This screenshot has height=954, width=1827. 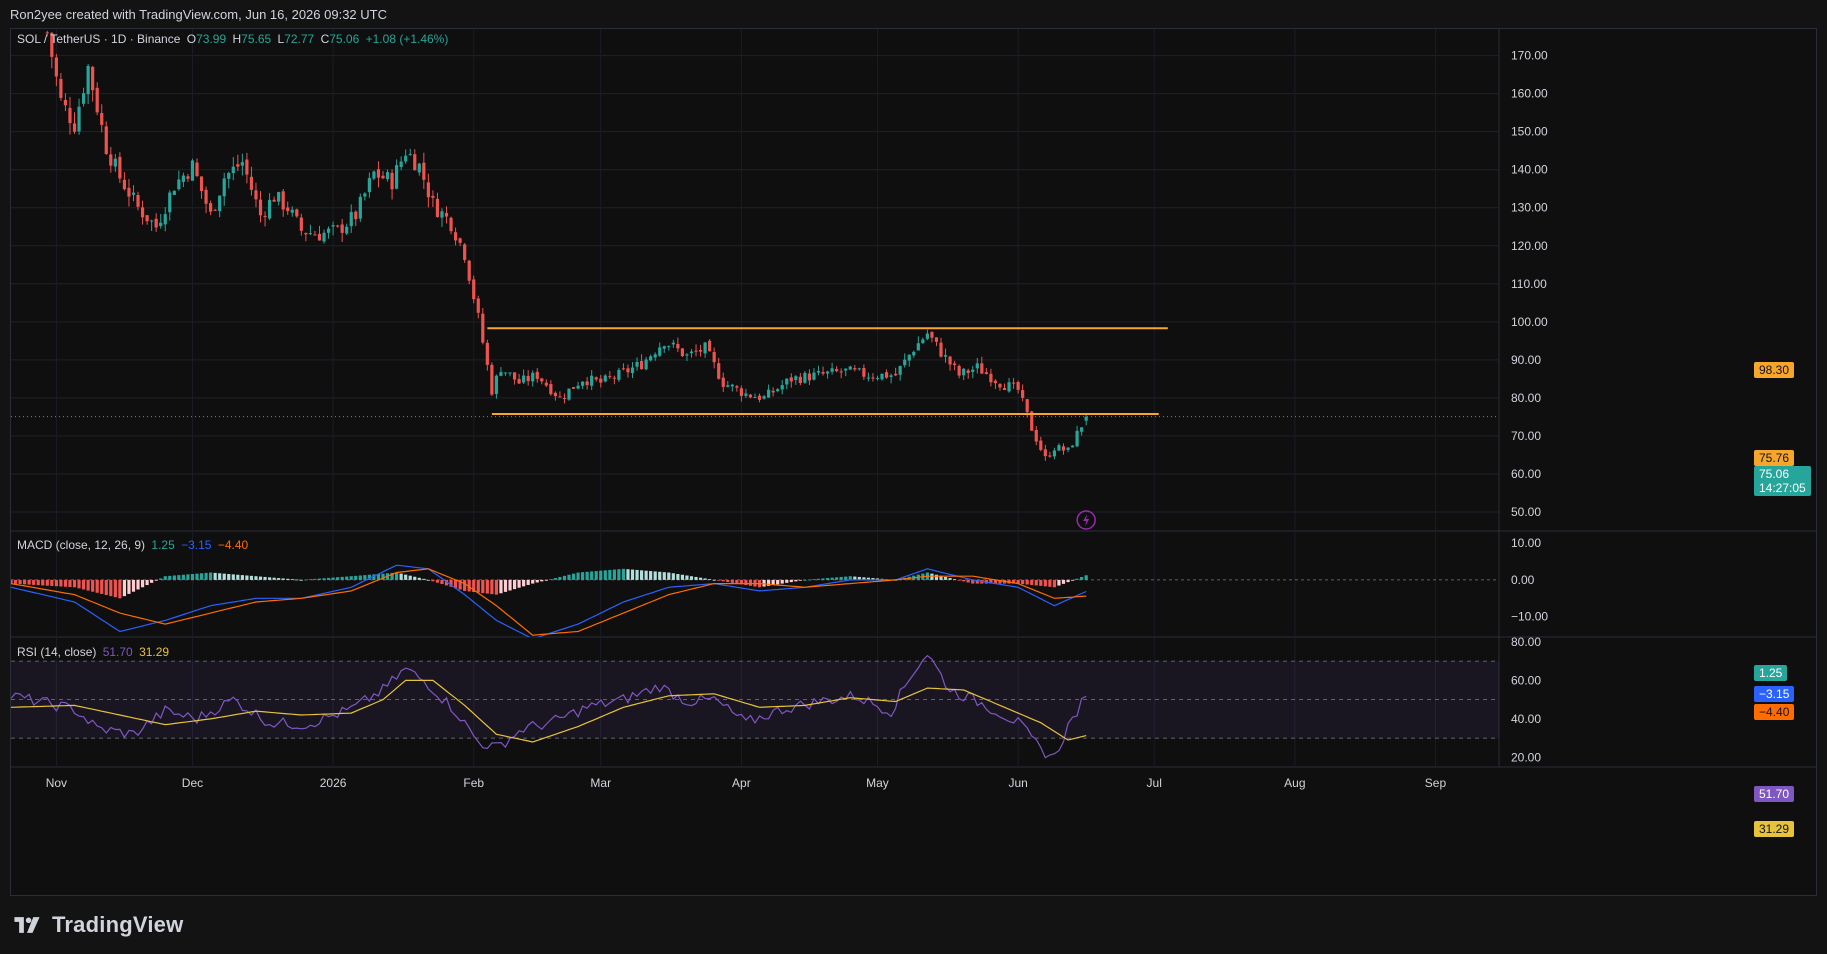 What do you see at coordinates (211, 39) in the screenshot?
I see `open-value: 73.99` at bounding box center [211, 39].